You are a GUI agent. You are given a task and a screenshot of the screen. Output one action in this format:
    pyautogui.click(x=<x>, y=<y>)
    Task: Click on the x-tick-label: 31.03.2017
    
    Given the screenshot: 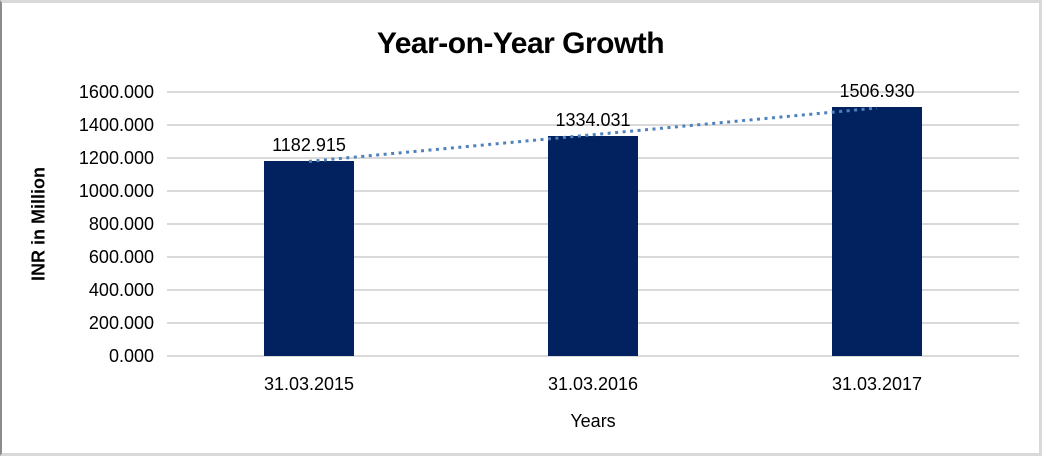 What is the action you would take?
    pyautogui.click(x=877, y=384)
    